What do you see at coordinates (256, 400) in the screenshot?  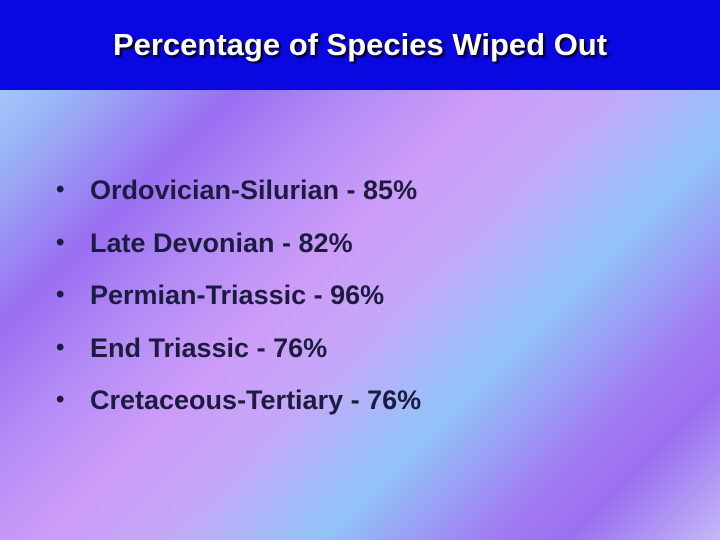 I see `bullet-text: Cretaceous-Tertiary - 76%` at bounding box center [256, 400].